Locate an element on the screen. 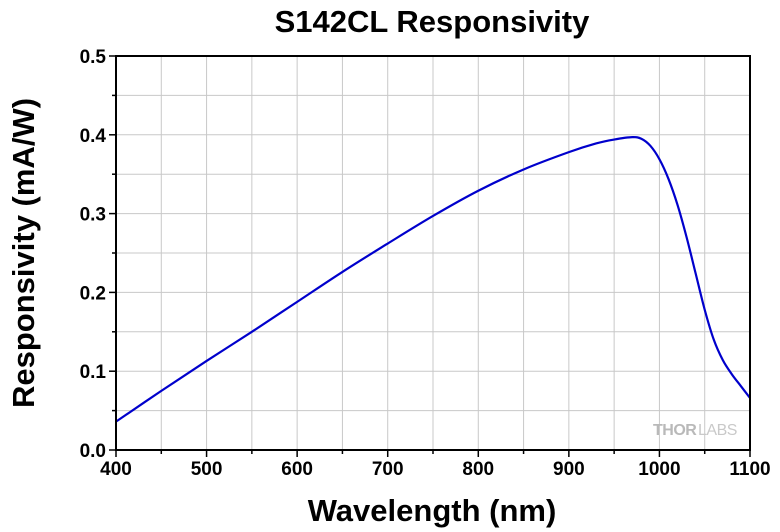 The image size is (780, 532). x-tick-label: 800 is located at coordinates (478, 469).